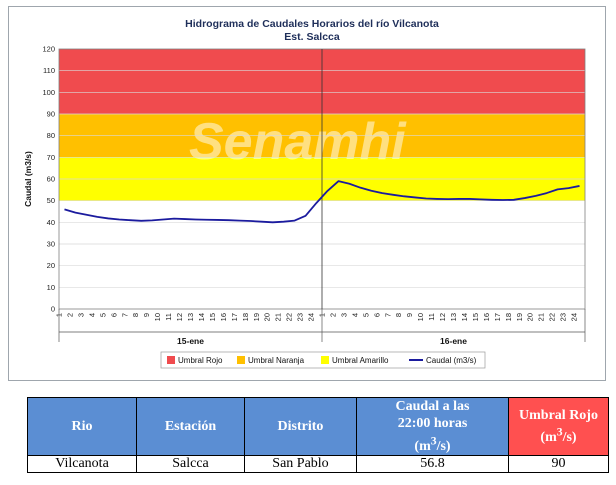  I want to click on table-row: Vilcanota Salcca San Pablo 56.8 90, so click(318, 463).